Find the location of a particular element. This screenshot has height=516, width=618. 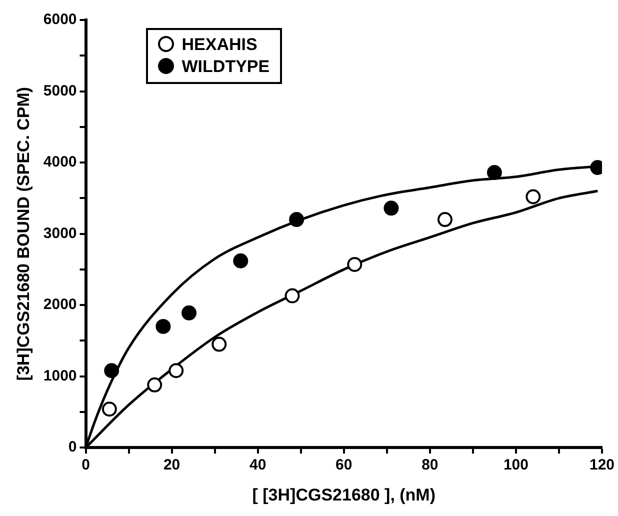

x-tick-label: 60 is located at coordinates (344, 465).